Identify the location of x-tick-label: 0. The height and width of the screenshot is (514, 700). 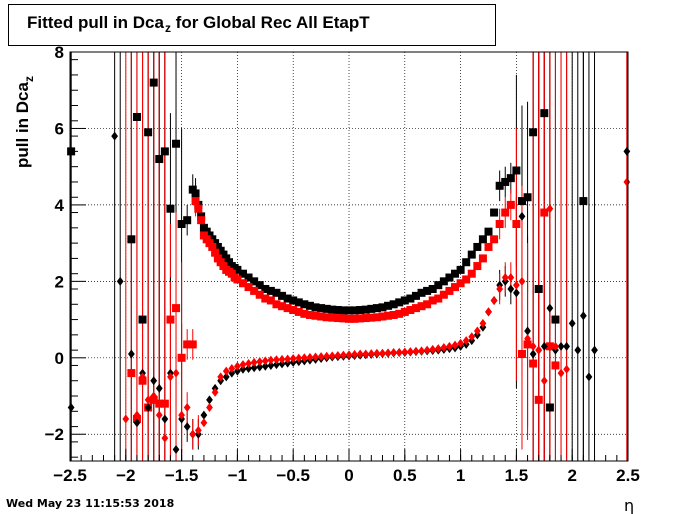
(348, 475).